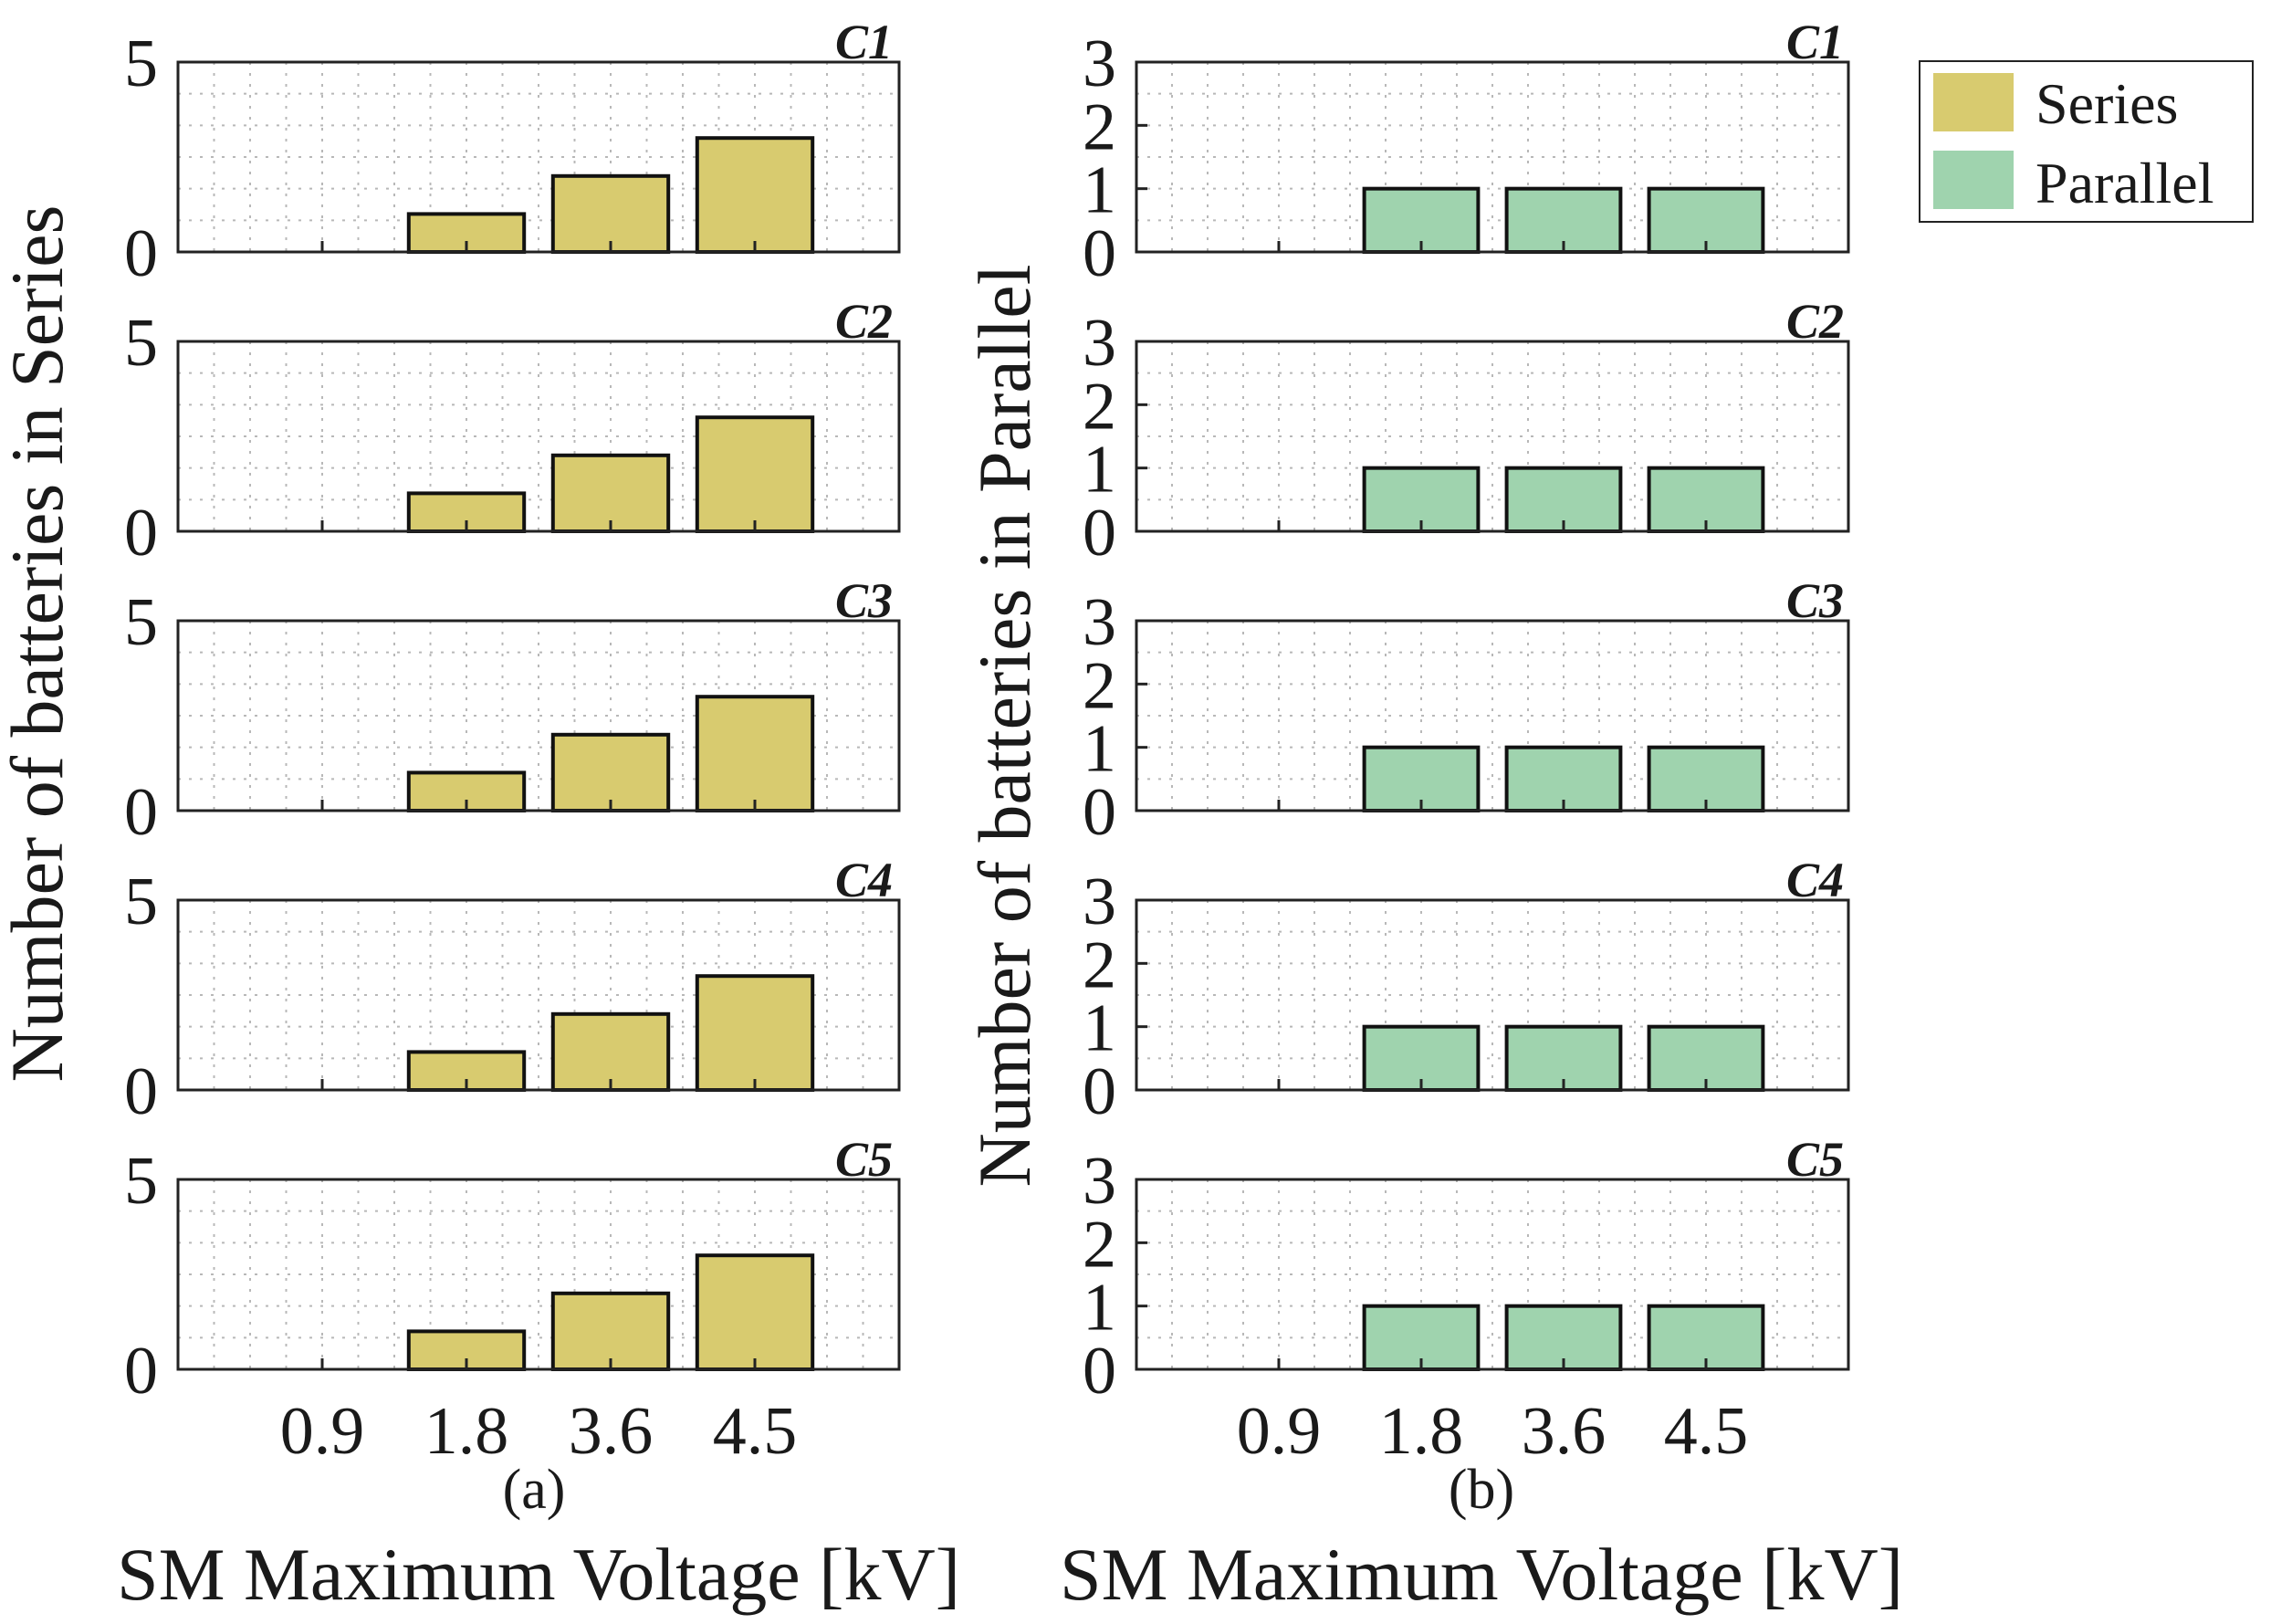  I want to click on legend-swatch-series, so click(1973, 102).